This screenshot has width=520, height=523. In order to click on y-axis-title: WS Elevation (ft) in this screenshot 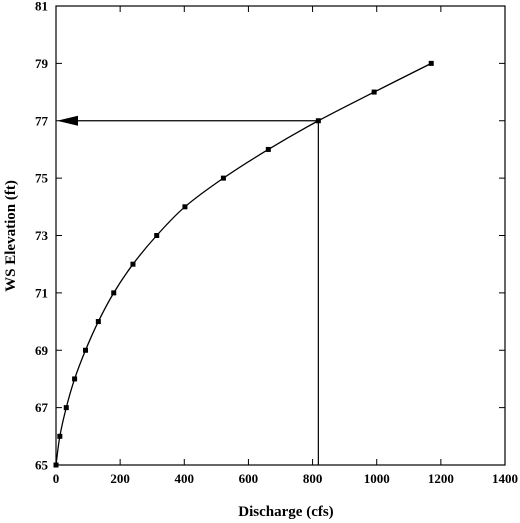, I will do `click(11, 236)`.